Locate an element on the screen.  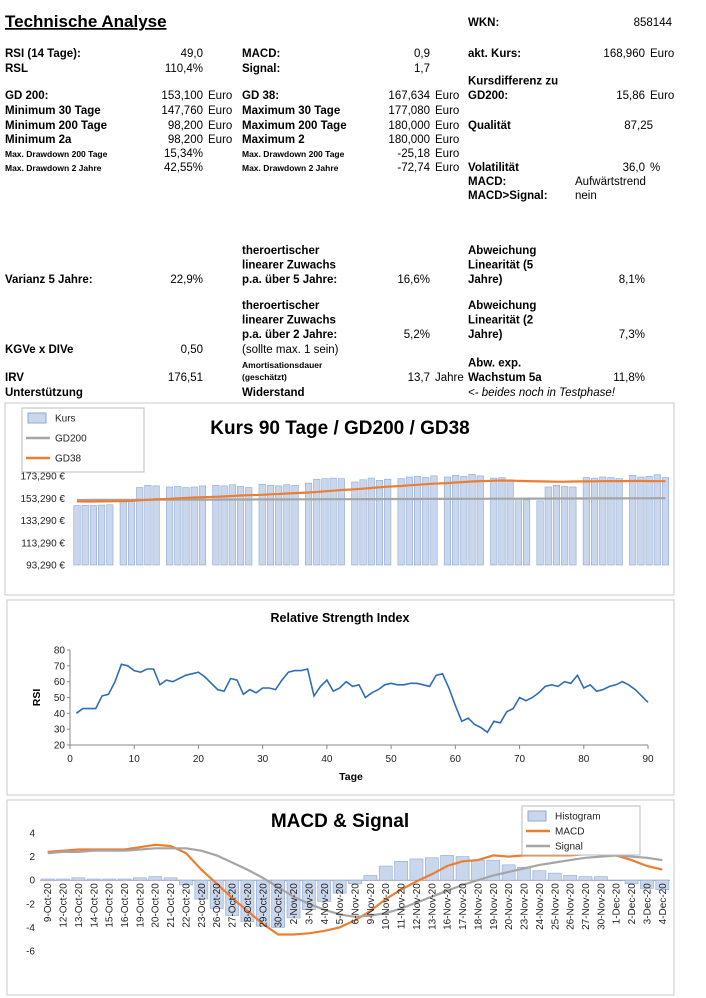
x-tick-label: 24-Nov-20 is located at coordinates (540, 906).